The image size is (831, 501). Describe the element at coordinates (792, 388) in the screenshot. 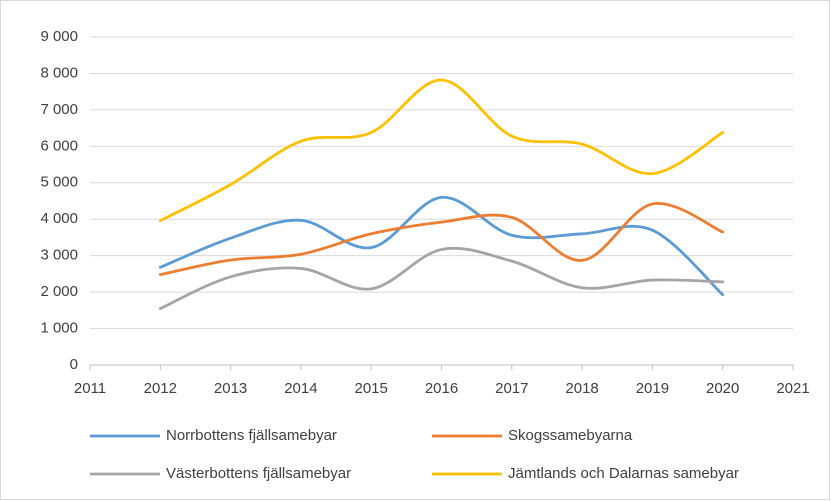

I see `x-tick-label: 2021` at that location.